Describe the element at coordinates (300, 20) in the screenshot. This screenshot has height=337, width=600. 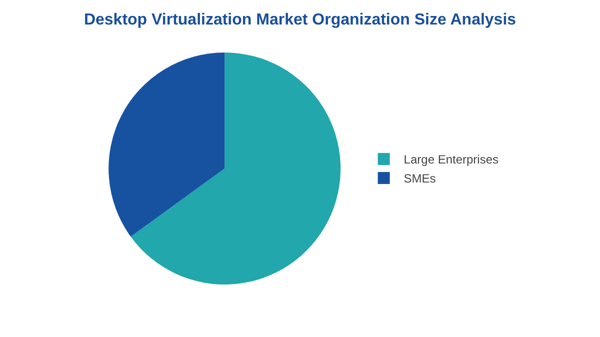
I see `chart-title: Desktop Virtualization Market Organization Size Analysis` at that location.